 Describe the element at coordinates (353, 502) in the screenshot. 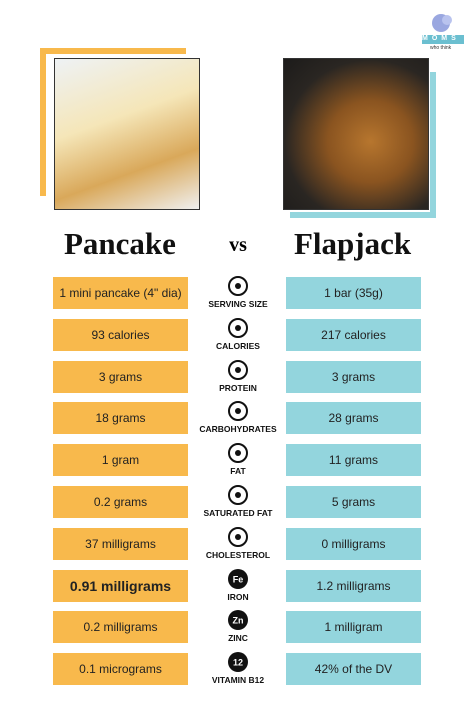

I see `right-value: 5 grams` at that location.